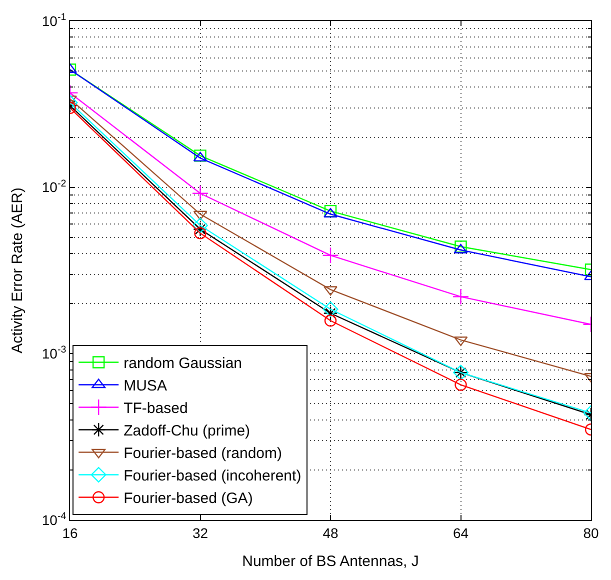  What do you see at coordinates (54, 187) in the screenshot?
I see `y-tick-label: 10$^{-2}$` at bounding box center [54, 187].